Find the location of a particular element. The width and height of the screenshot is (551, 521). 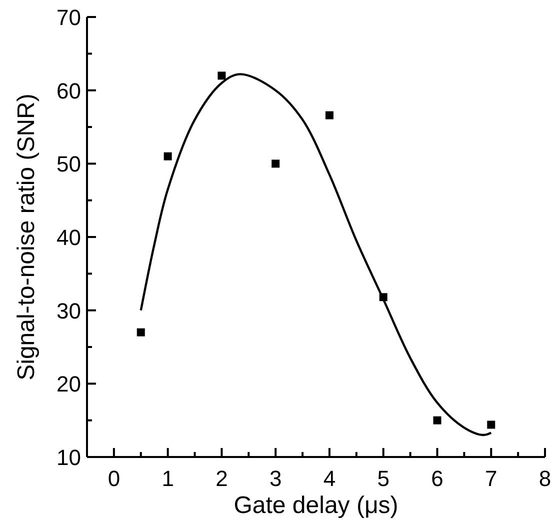

y-tick-label: 60 is located at coordinates (68, 91).